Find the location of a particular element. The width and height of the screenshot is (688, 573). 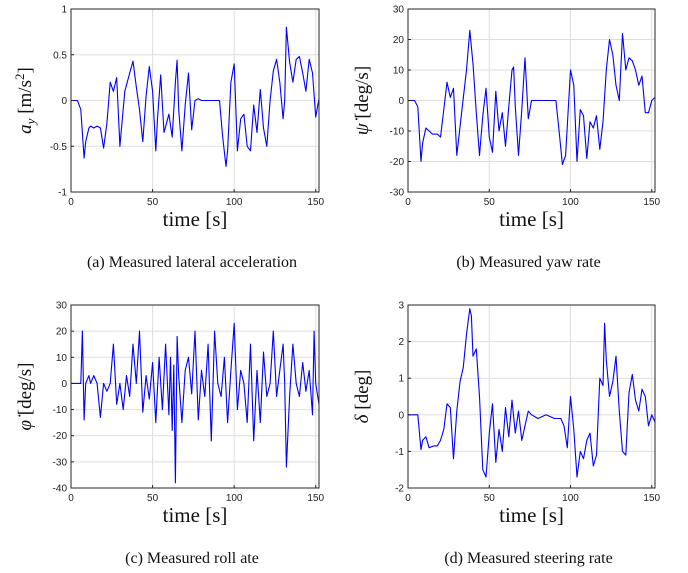

subfigure-caption: (c) Measured roll ate is located at coordinates (192, 558).